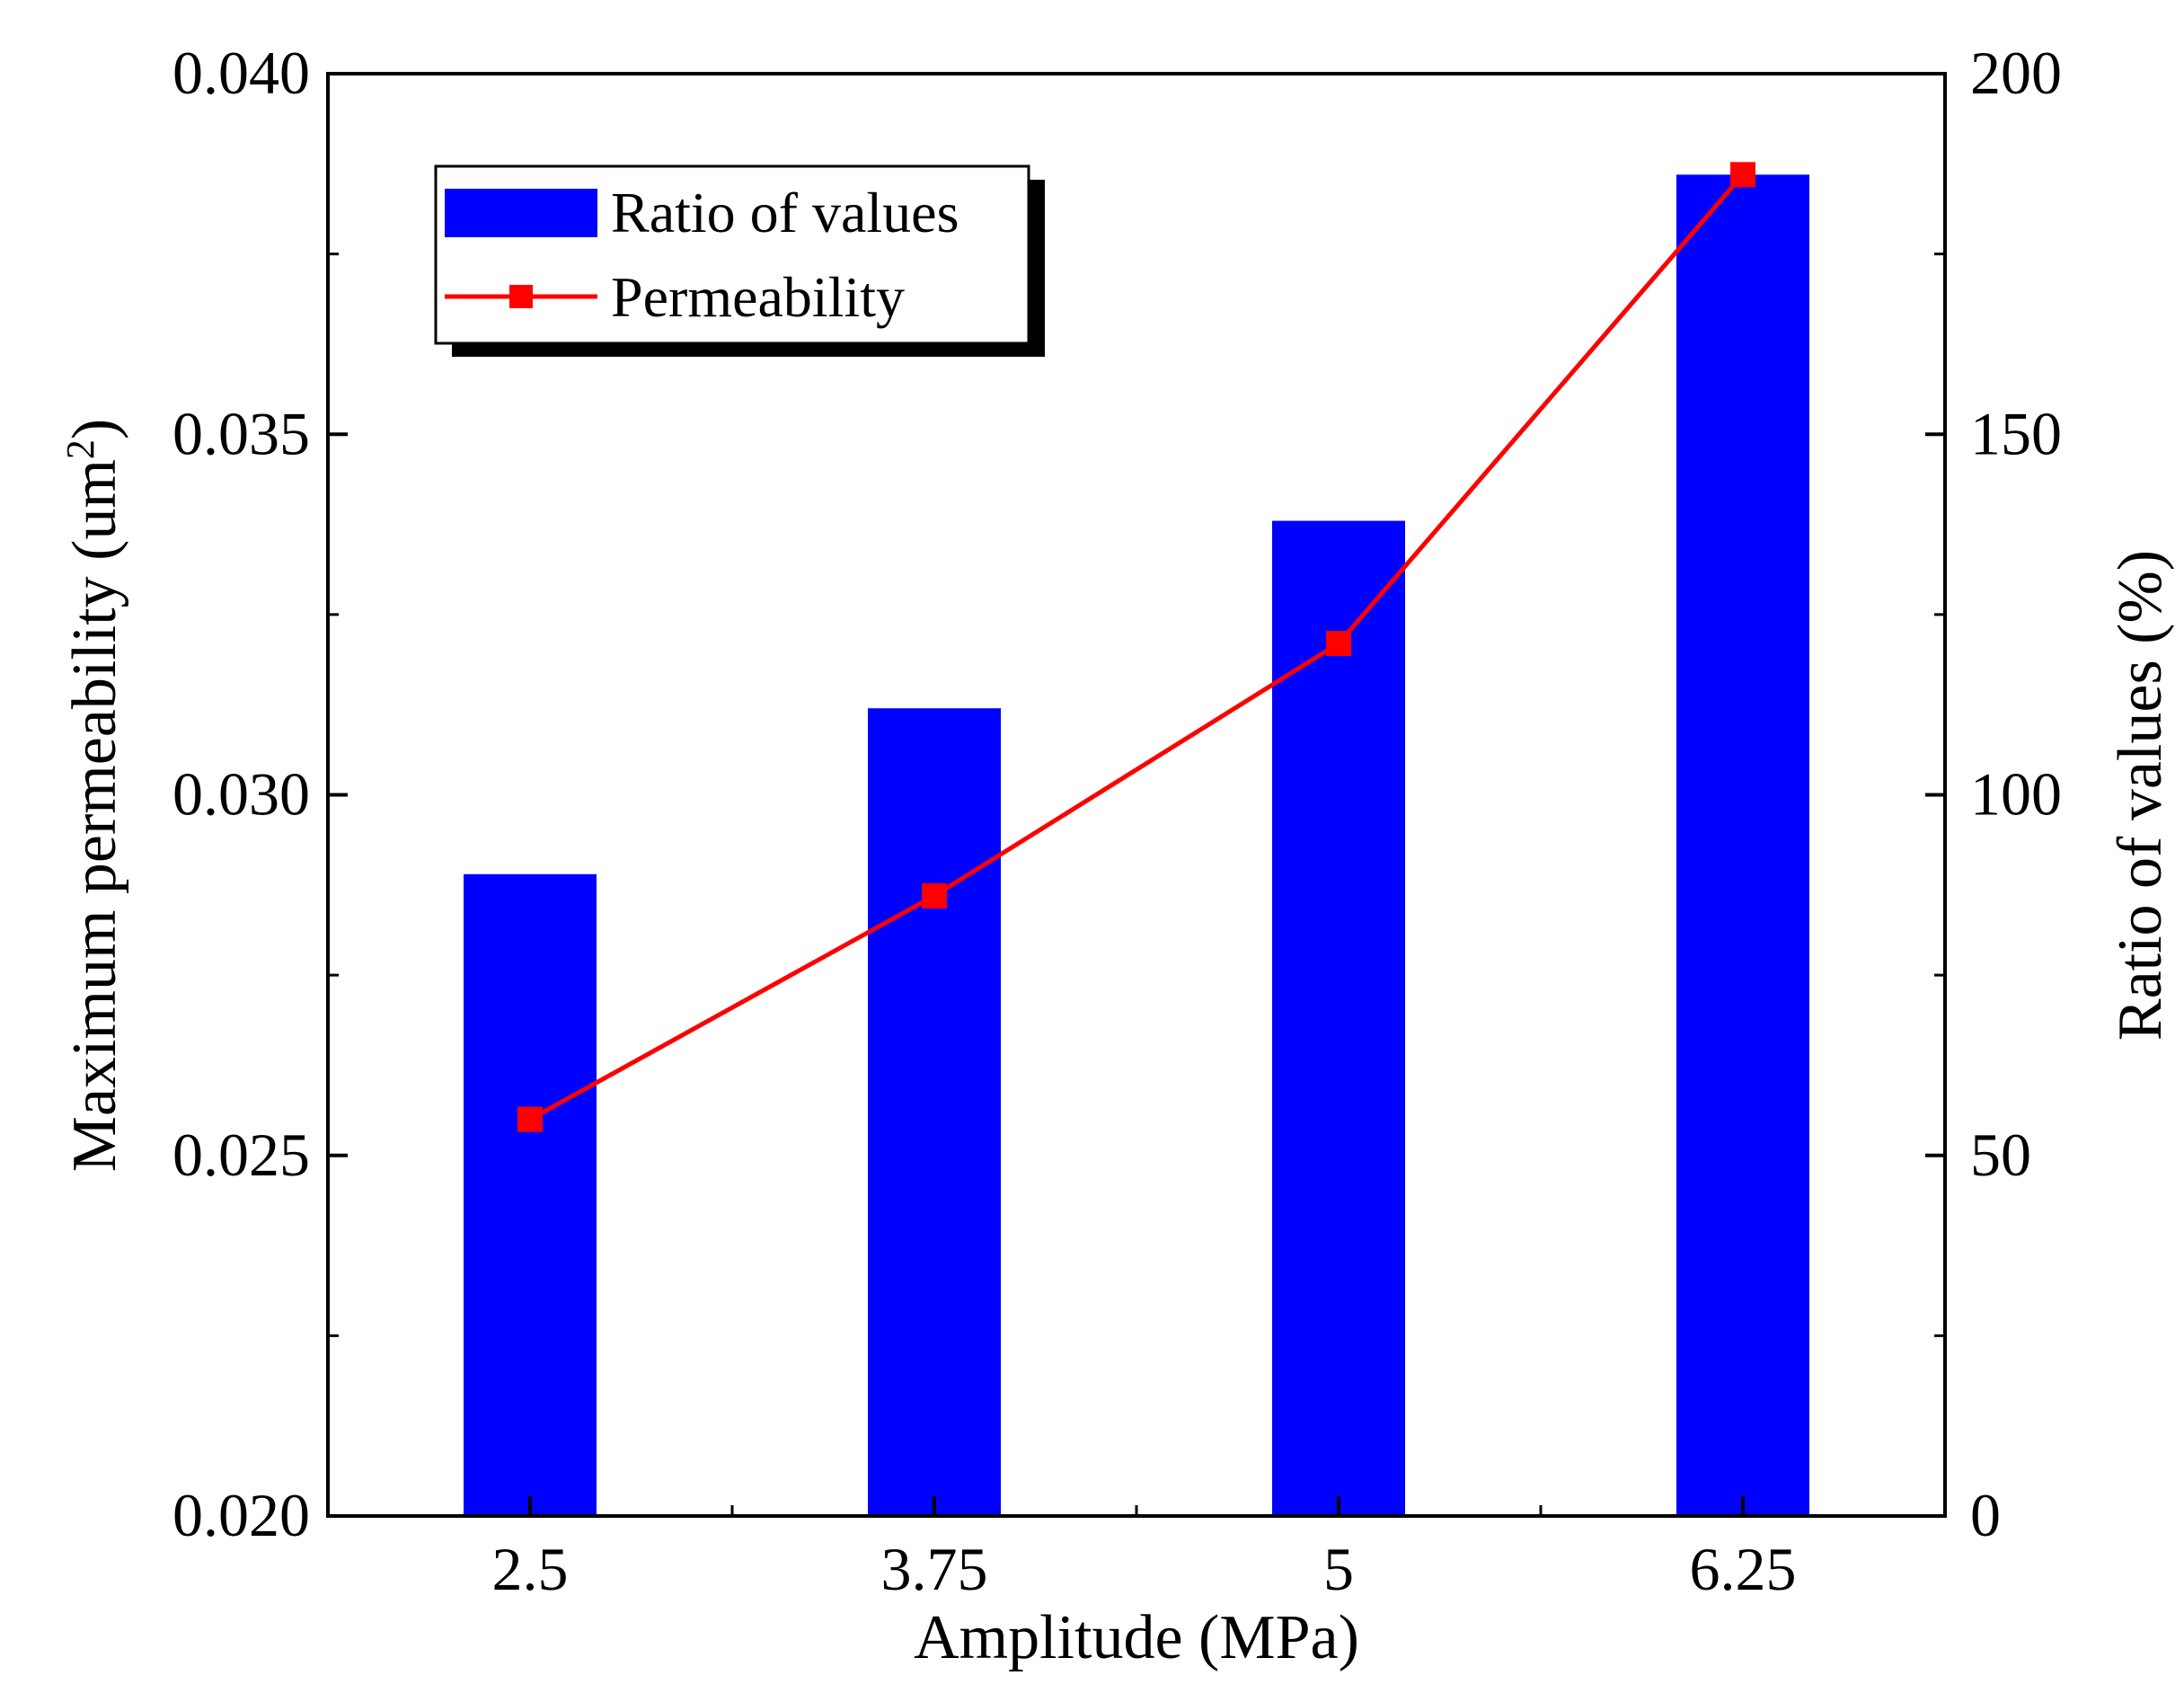  Describe the element at coordinates (94, 429) in the screenshot. I see `y-axis-left-title-end: )` at that location.